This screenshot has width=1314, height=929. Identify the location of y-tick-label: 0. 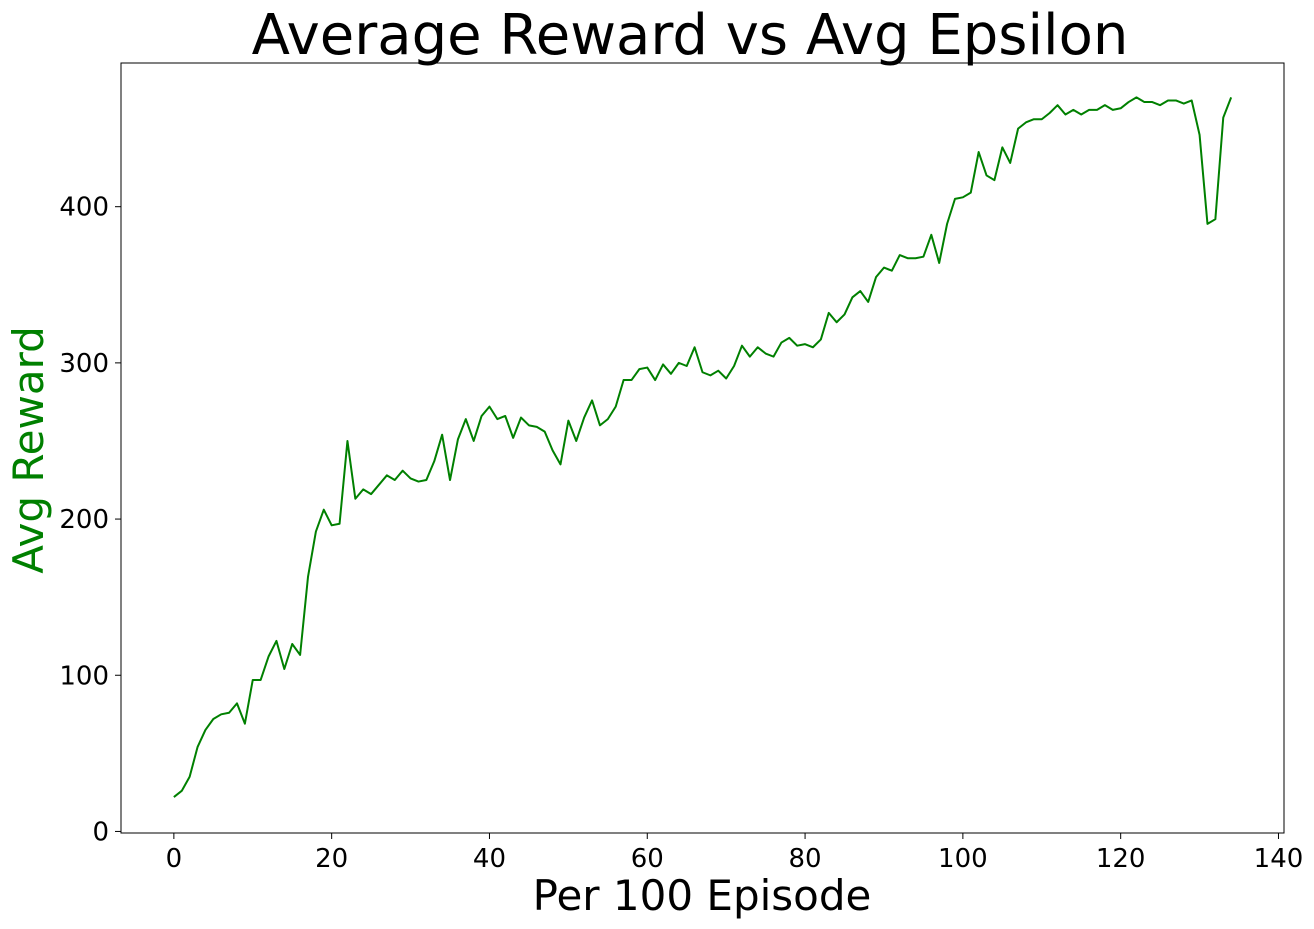
(100, 832).